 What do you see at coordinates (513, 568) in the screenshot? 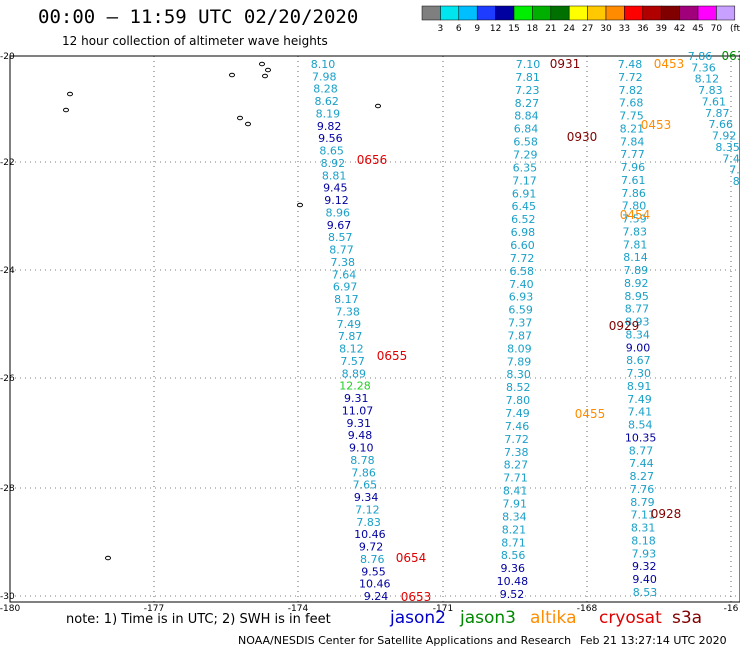
I see `wave-height-value: 9.36` at bounding box center [513, 568].